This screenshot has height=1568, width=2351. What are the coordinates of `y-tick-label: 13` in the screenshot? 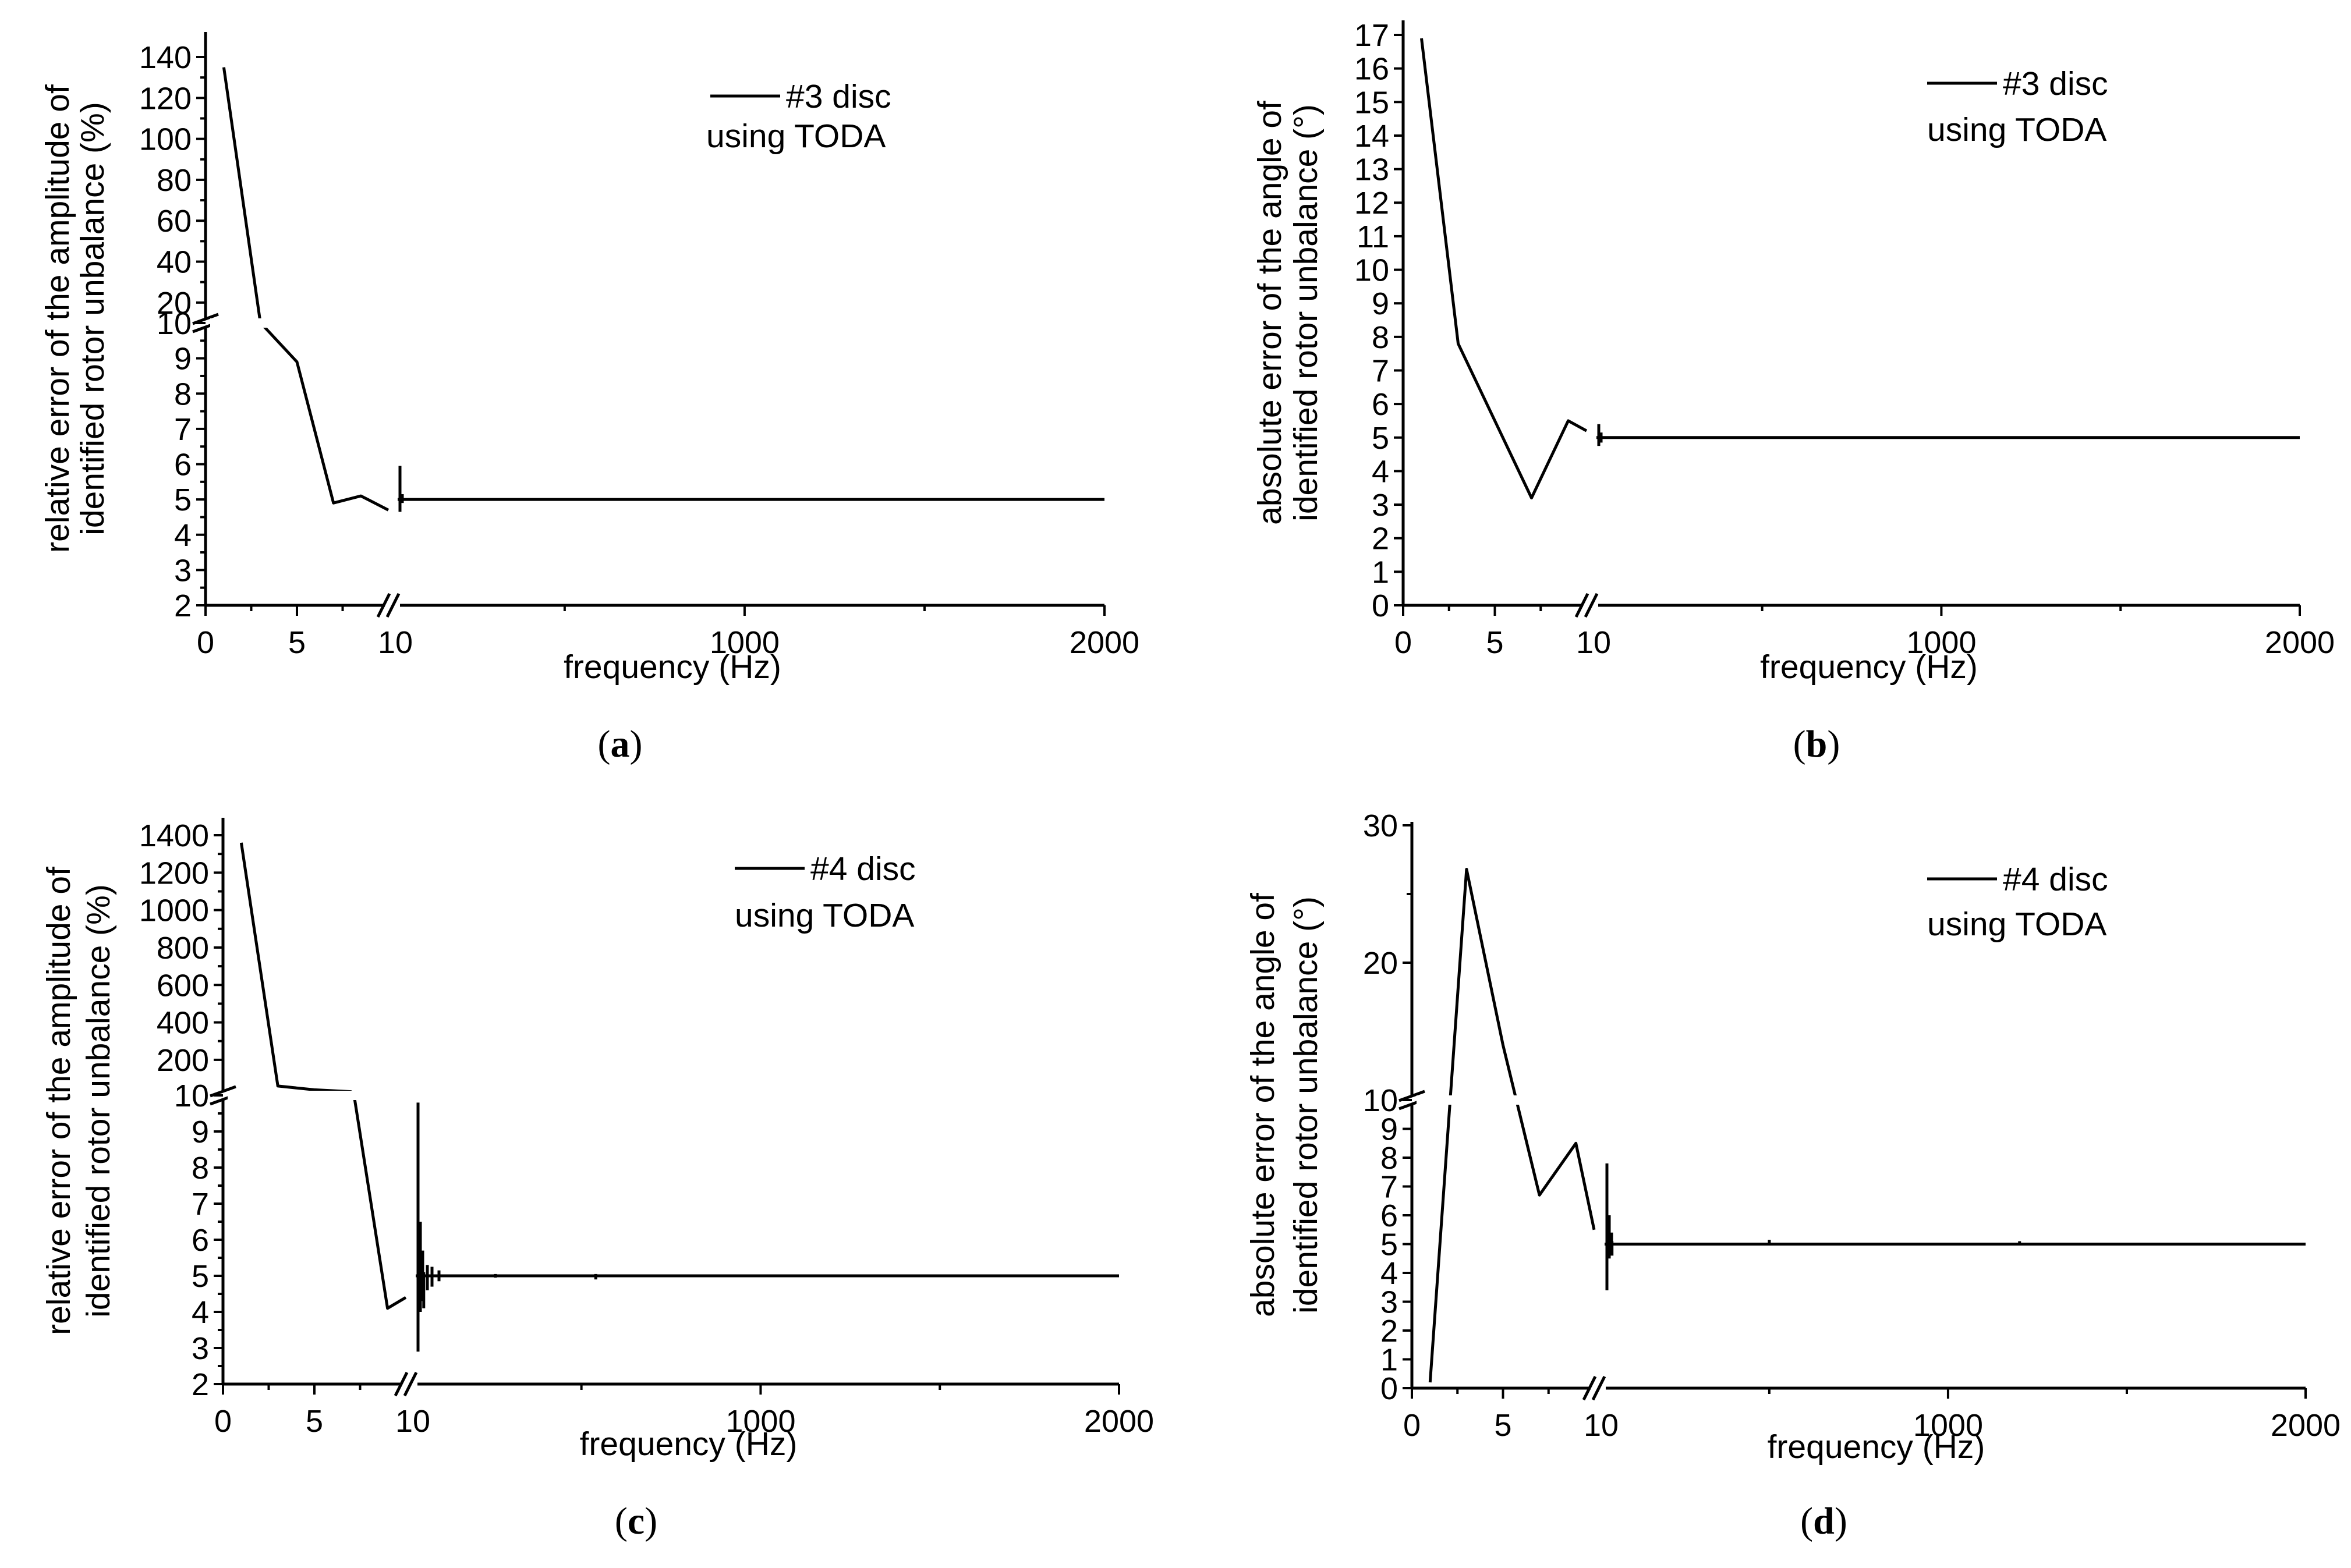 It's located at (1372, 170).